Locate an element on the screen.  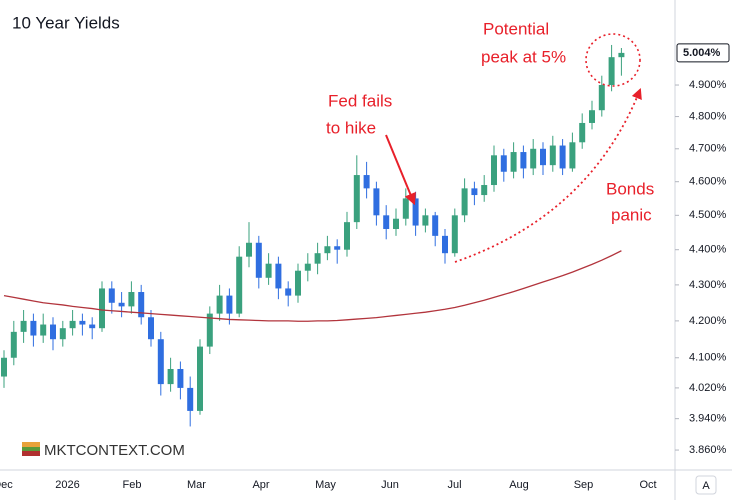
annotation: Fed fails is located at coordinates (360, 100).